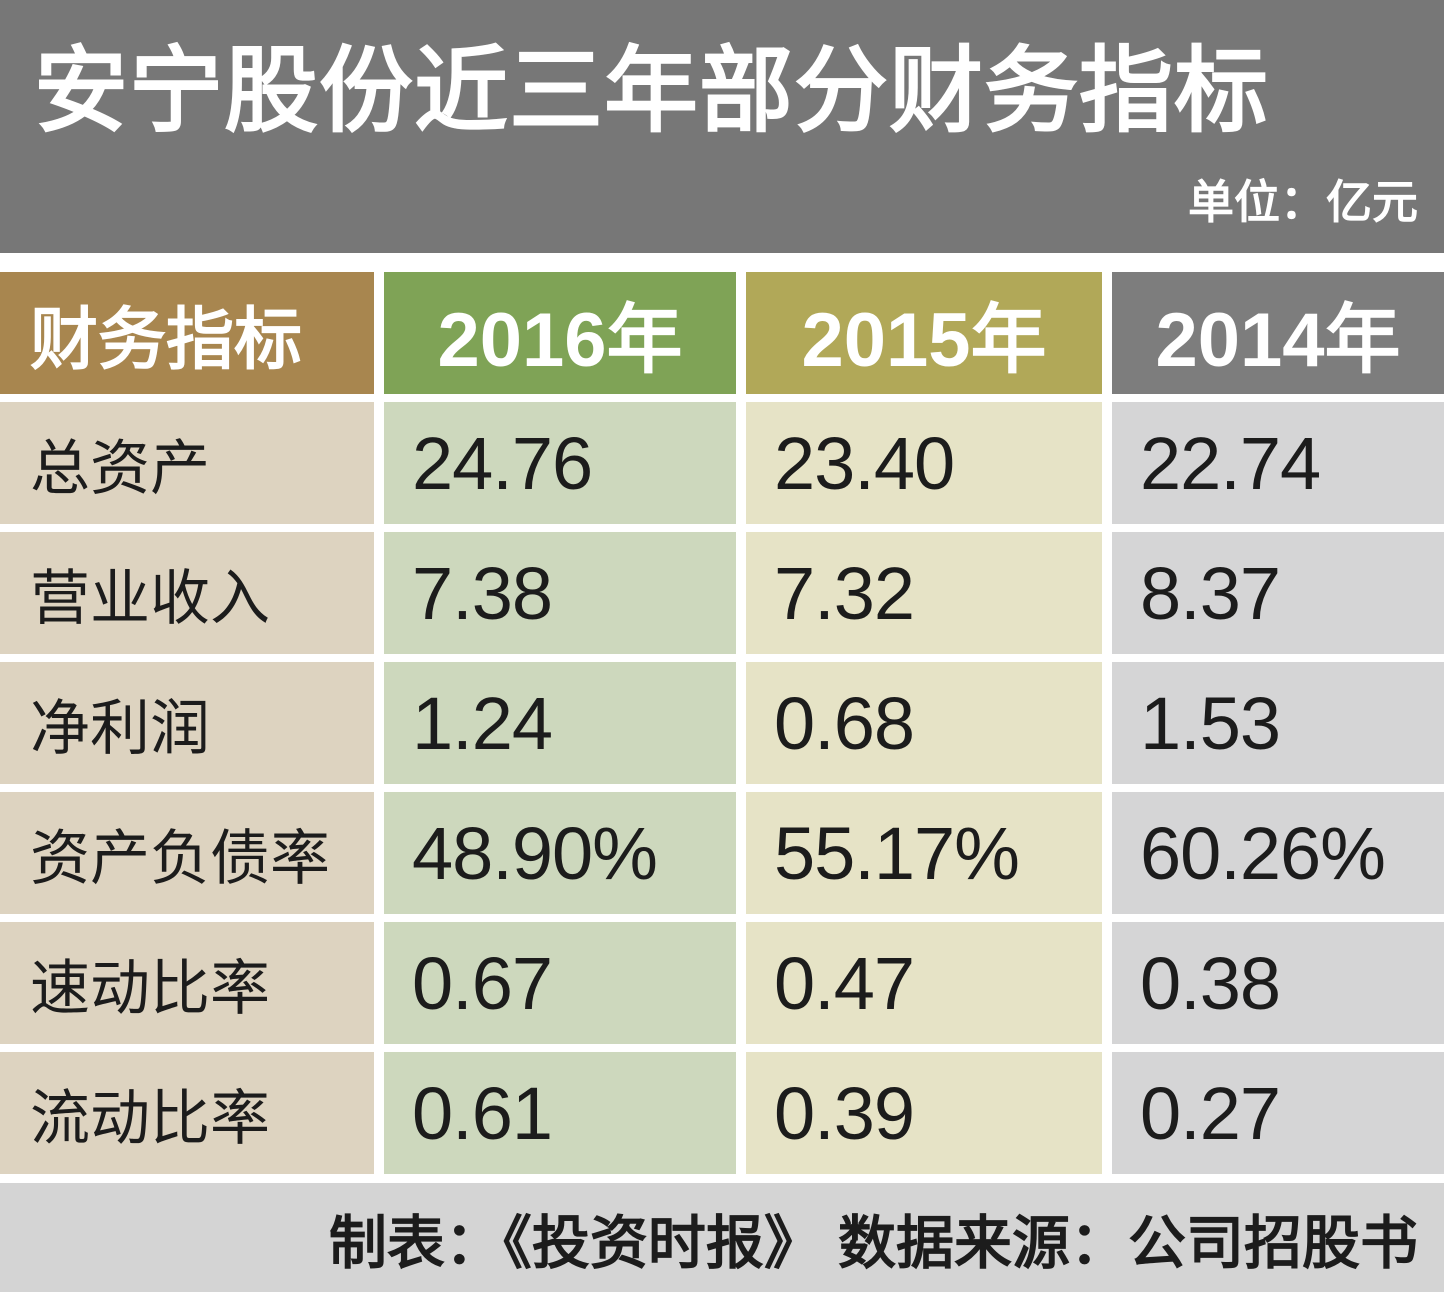 The image size is (1444, 1292). What do you see at coordinates (560, 983) in the screenshot?
I see `value-quick-ratio-2016: 0.67` at bounding box center [560, 983].